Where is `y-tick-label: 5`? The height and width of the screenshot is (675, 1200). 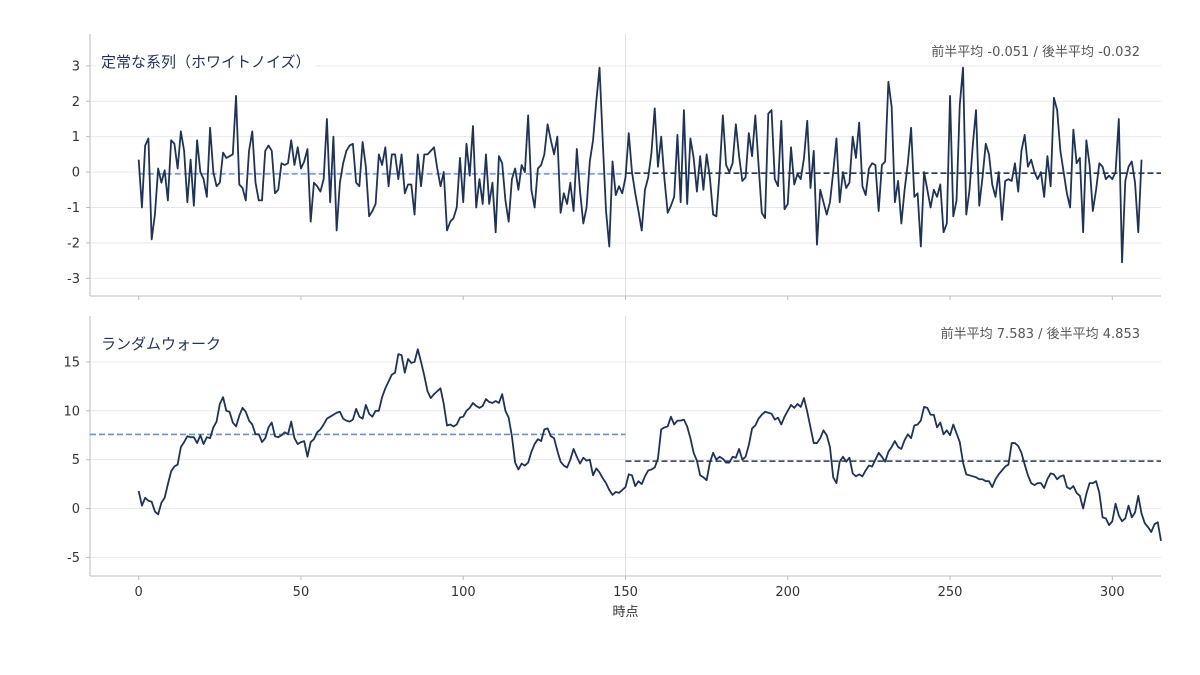
y-tick-label: 5 is located at coordinates (76, 460).